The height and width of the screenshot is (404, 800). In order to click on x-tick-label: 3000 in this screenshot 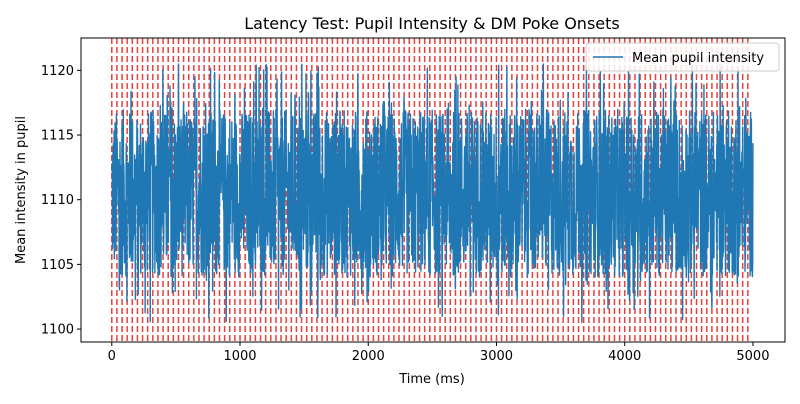, I will do `click(496, 356)`.